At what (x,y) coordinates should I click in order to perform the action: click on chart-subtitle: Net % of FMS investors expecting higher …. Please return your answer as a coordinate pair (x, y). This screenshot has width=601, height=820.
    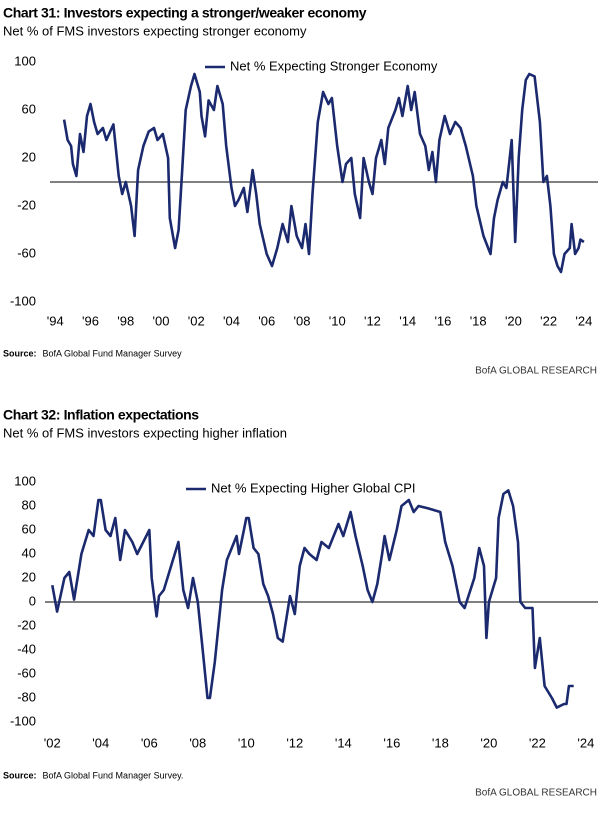
    Looking at the image, I should click on (145, 432).